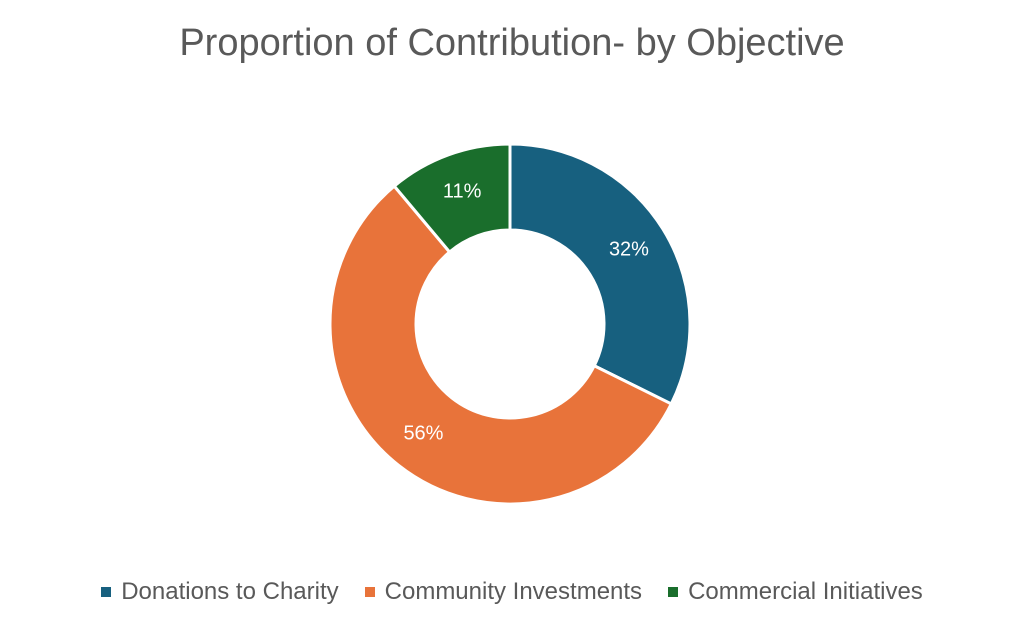  Describe the element at coordinates (600, 274) in the screenshot. I see `donut-slice-donations` at that location.